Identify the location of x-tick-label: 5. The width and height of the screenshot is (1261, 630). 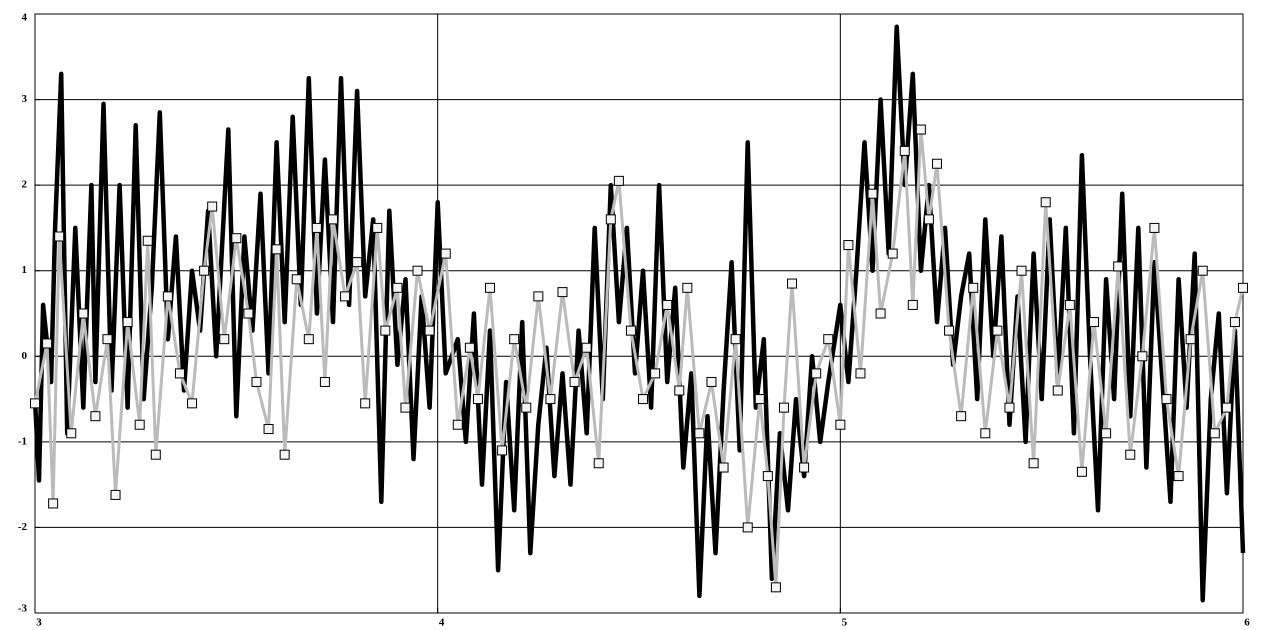
(845, 623).